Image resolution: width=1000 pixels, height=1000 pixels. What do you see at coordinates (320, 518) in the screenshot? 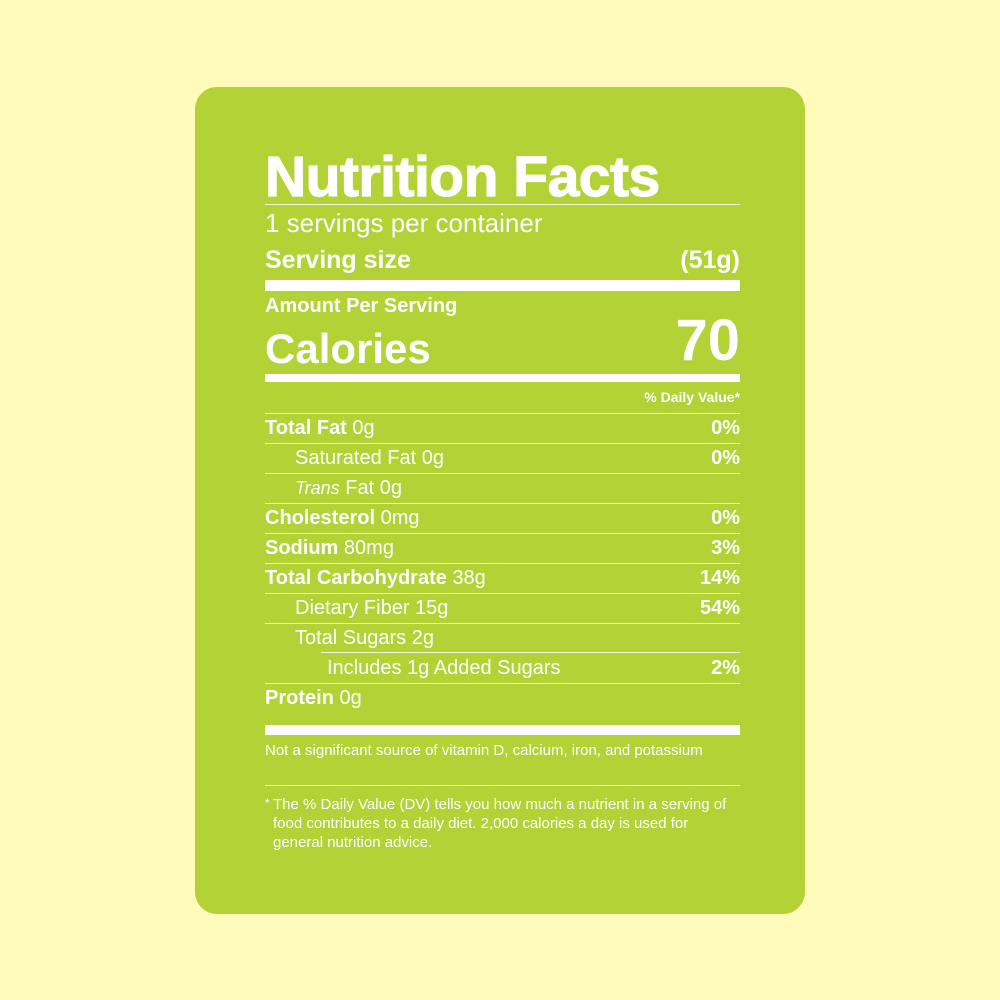
I see `nutrient-name: Cholesterol` at bounding box center [320, 518].